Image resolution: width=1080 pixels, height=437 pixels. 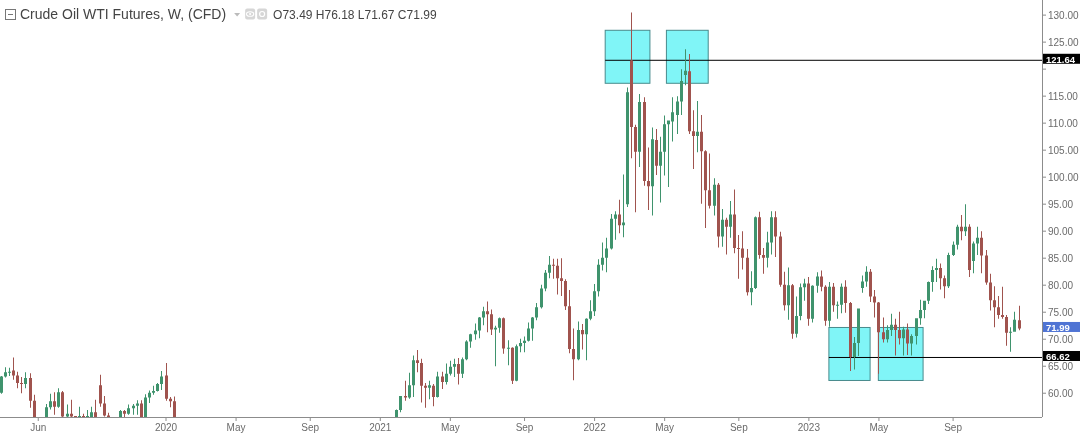 I want to click on x-tick-label: Jun, so click(x=38, y=427).